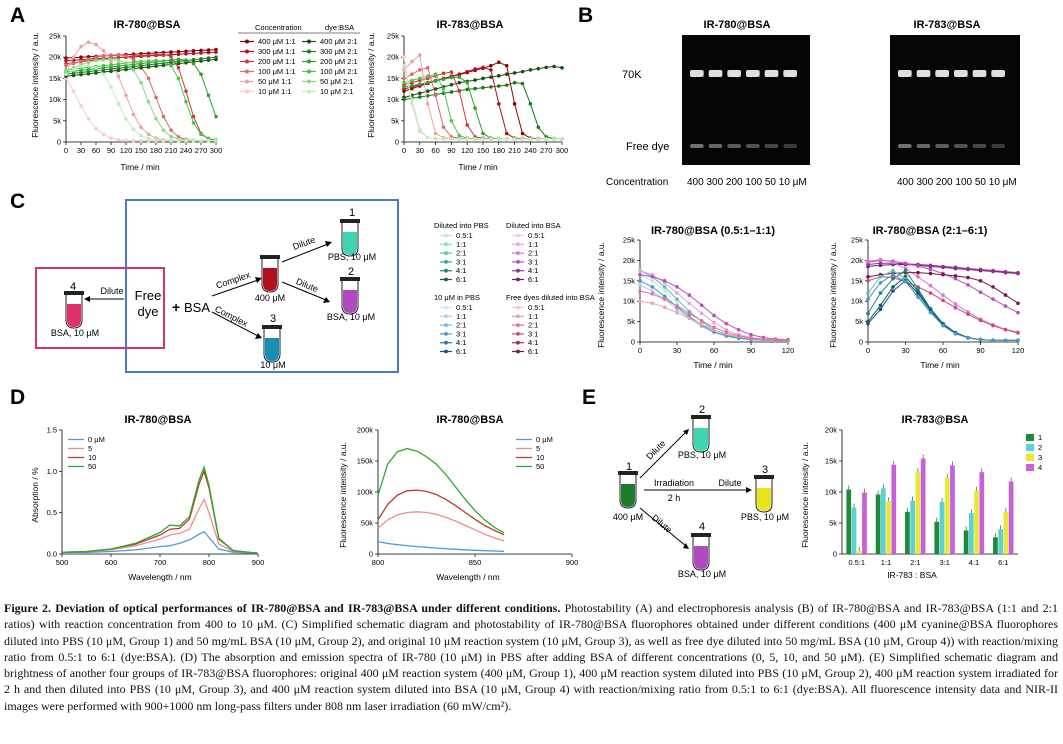 The image size is (1063, 744). Describe the element at coordinates (765, 517) in the screenshot. I see `e-tube-3-label: PBS, 10 μM` at that location.